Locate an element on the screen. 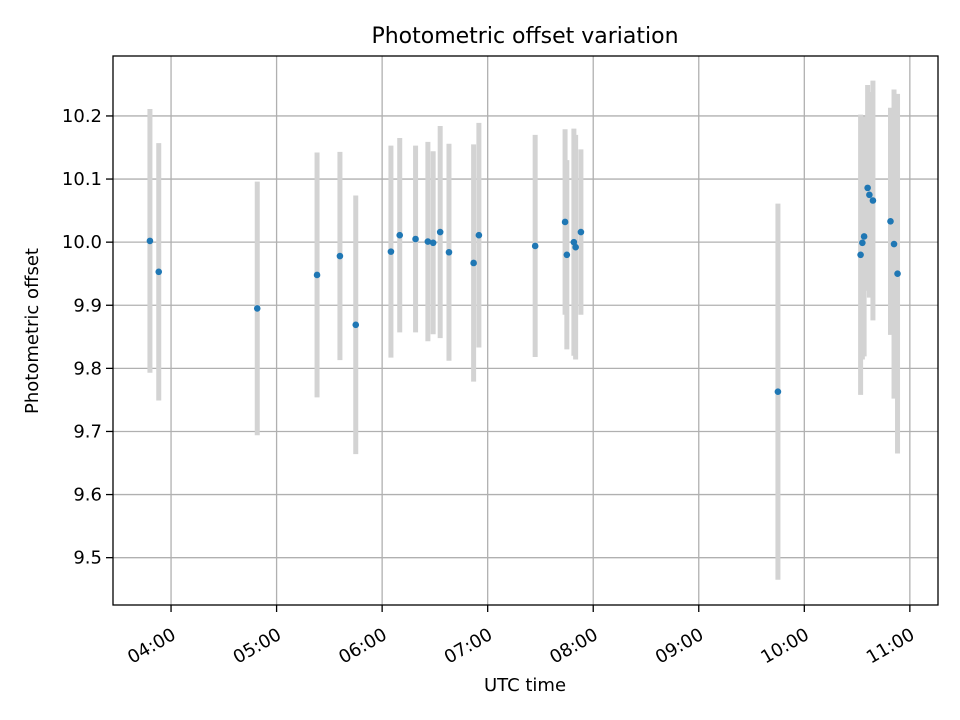 This screenshot has height=720, width=960. y-tick-label: 9.9 is located at coordinates (87, 305).